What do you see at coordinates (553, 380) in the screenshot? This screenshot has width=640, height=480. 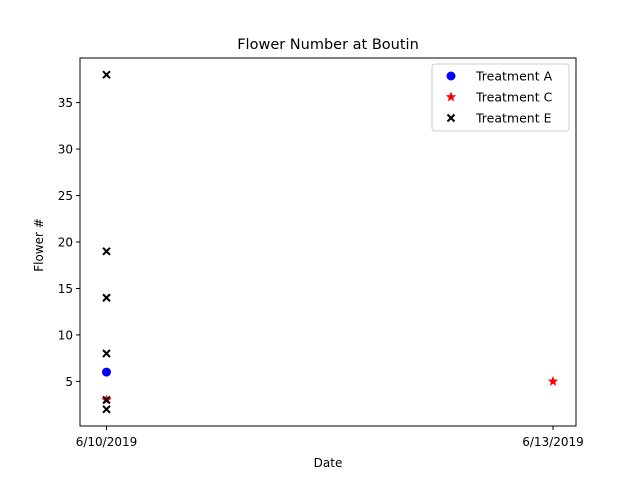 I see `treatment-c-point` at bounding box center [553, 380].